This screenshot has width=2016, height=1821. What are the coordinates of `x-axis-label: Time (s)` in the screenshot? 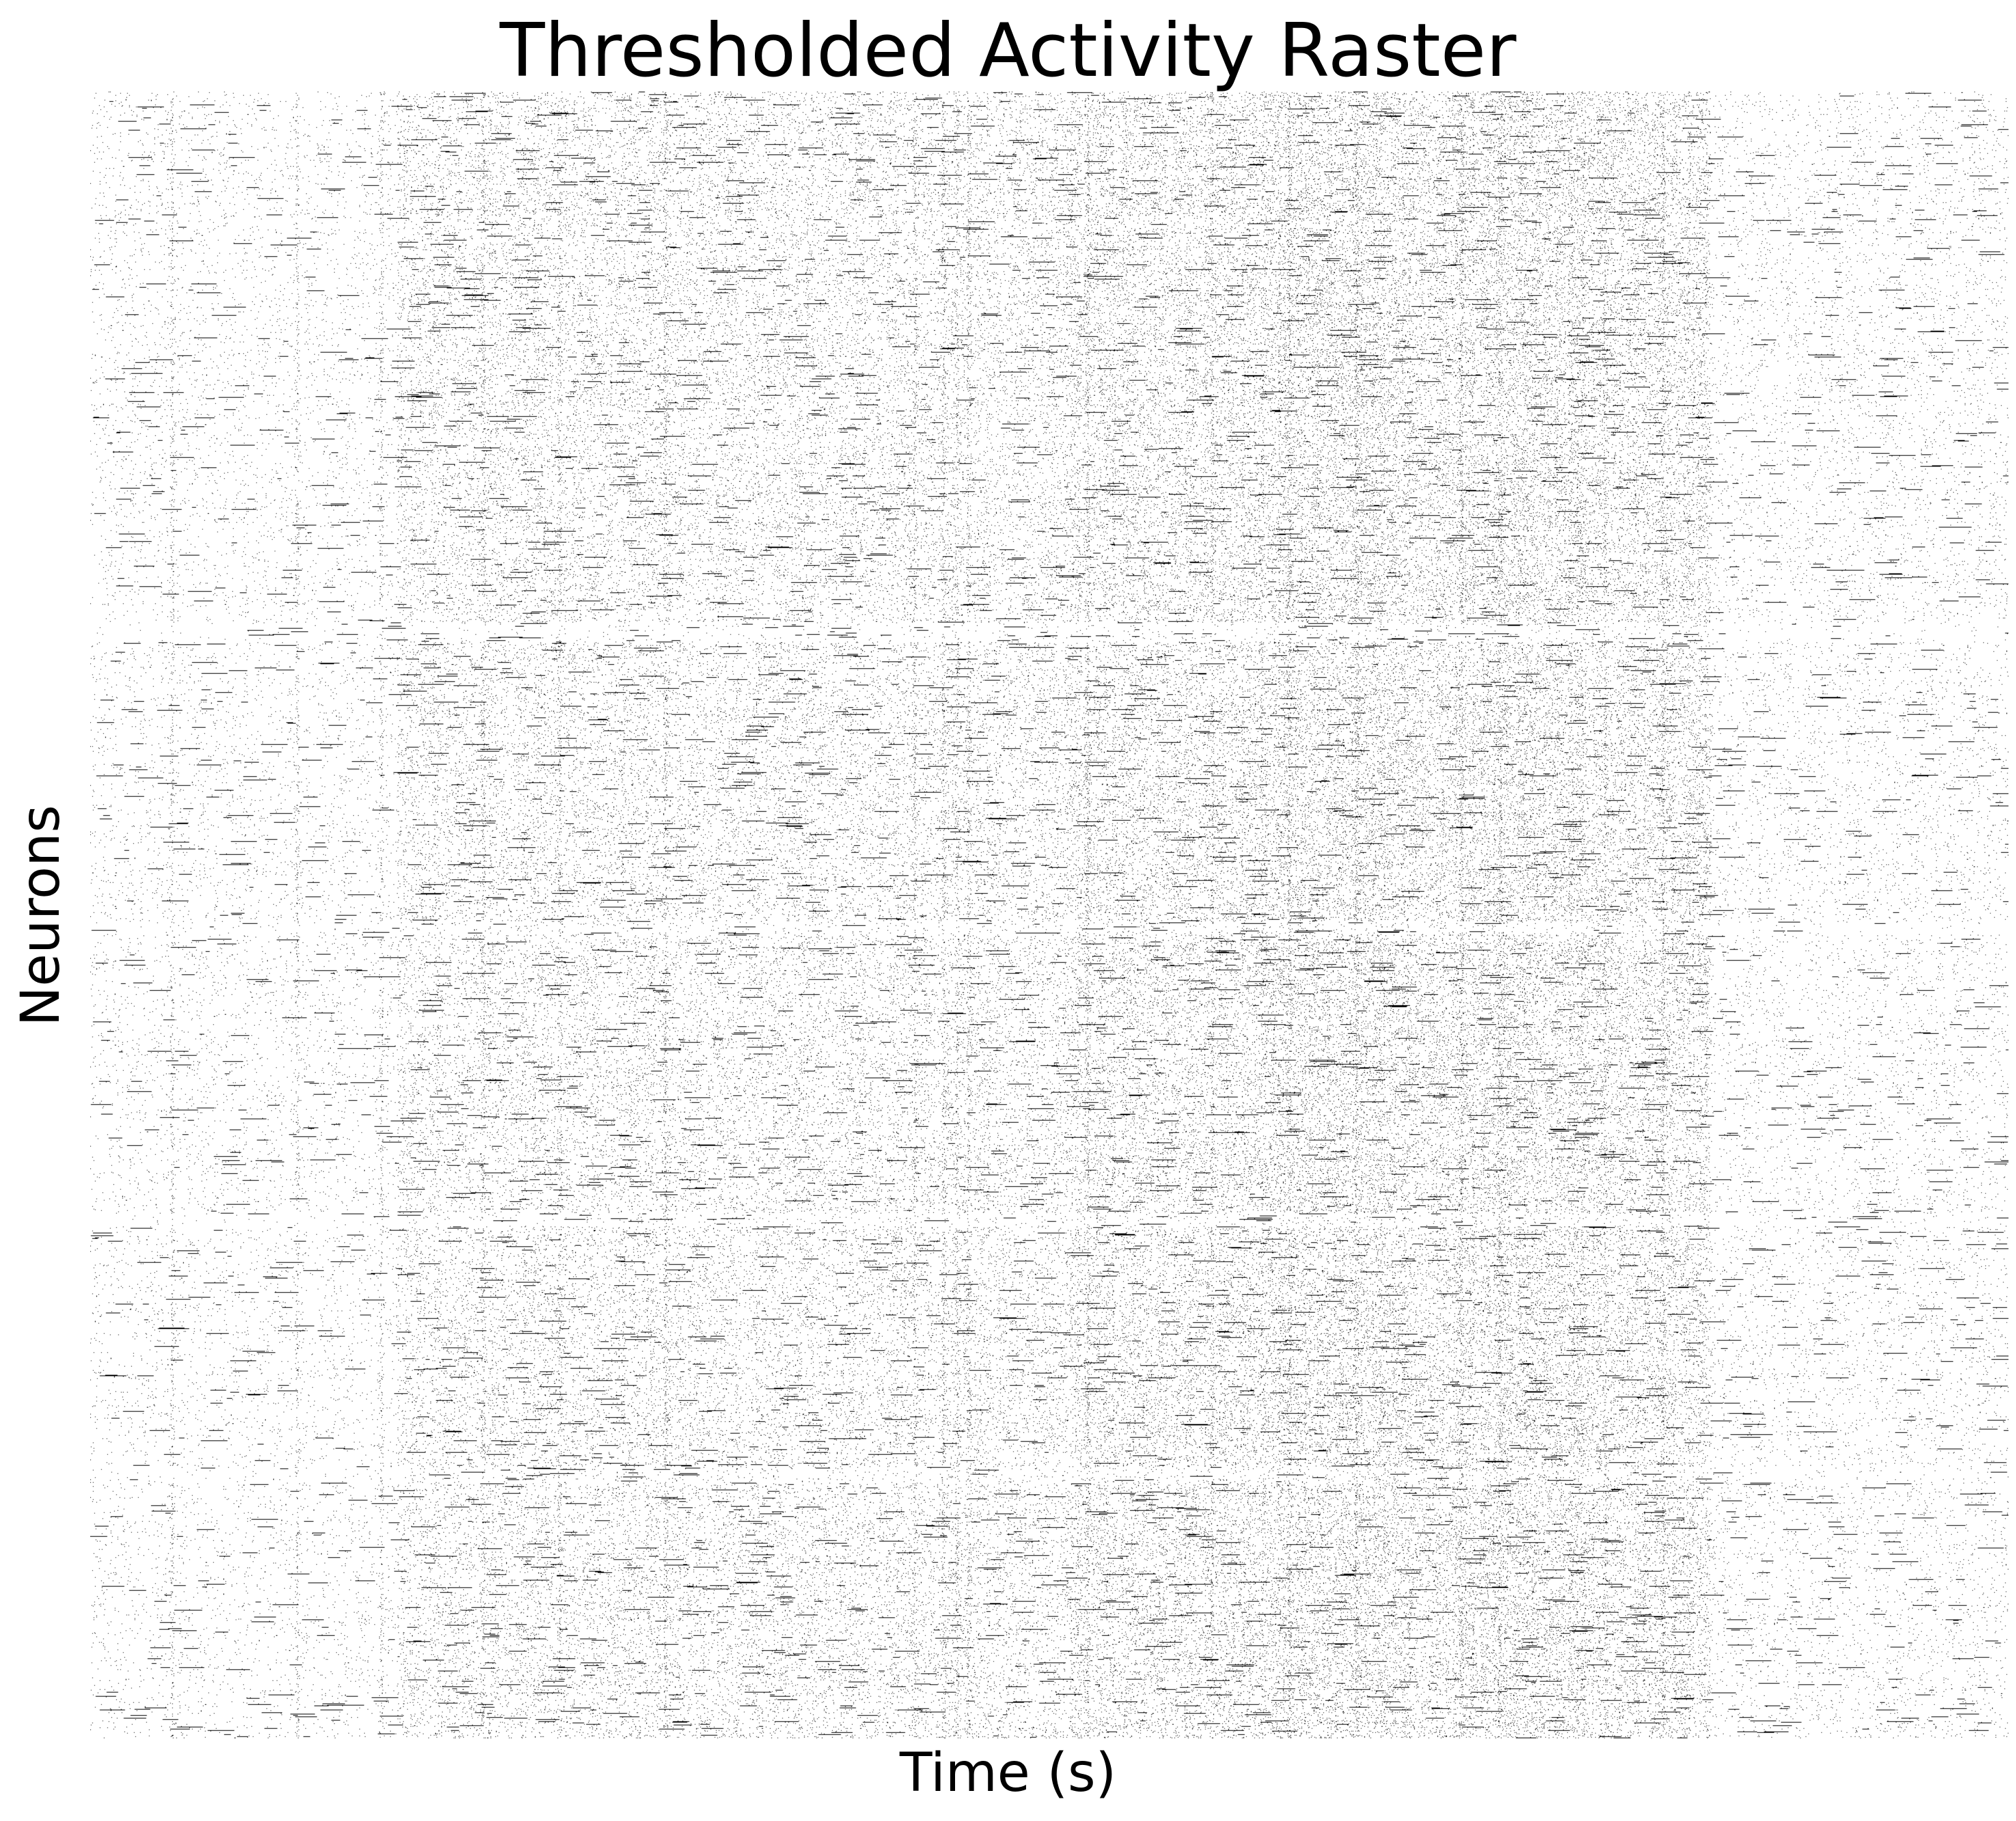 It's located at (1008, 1773).